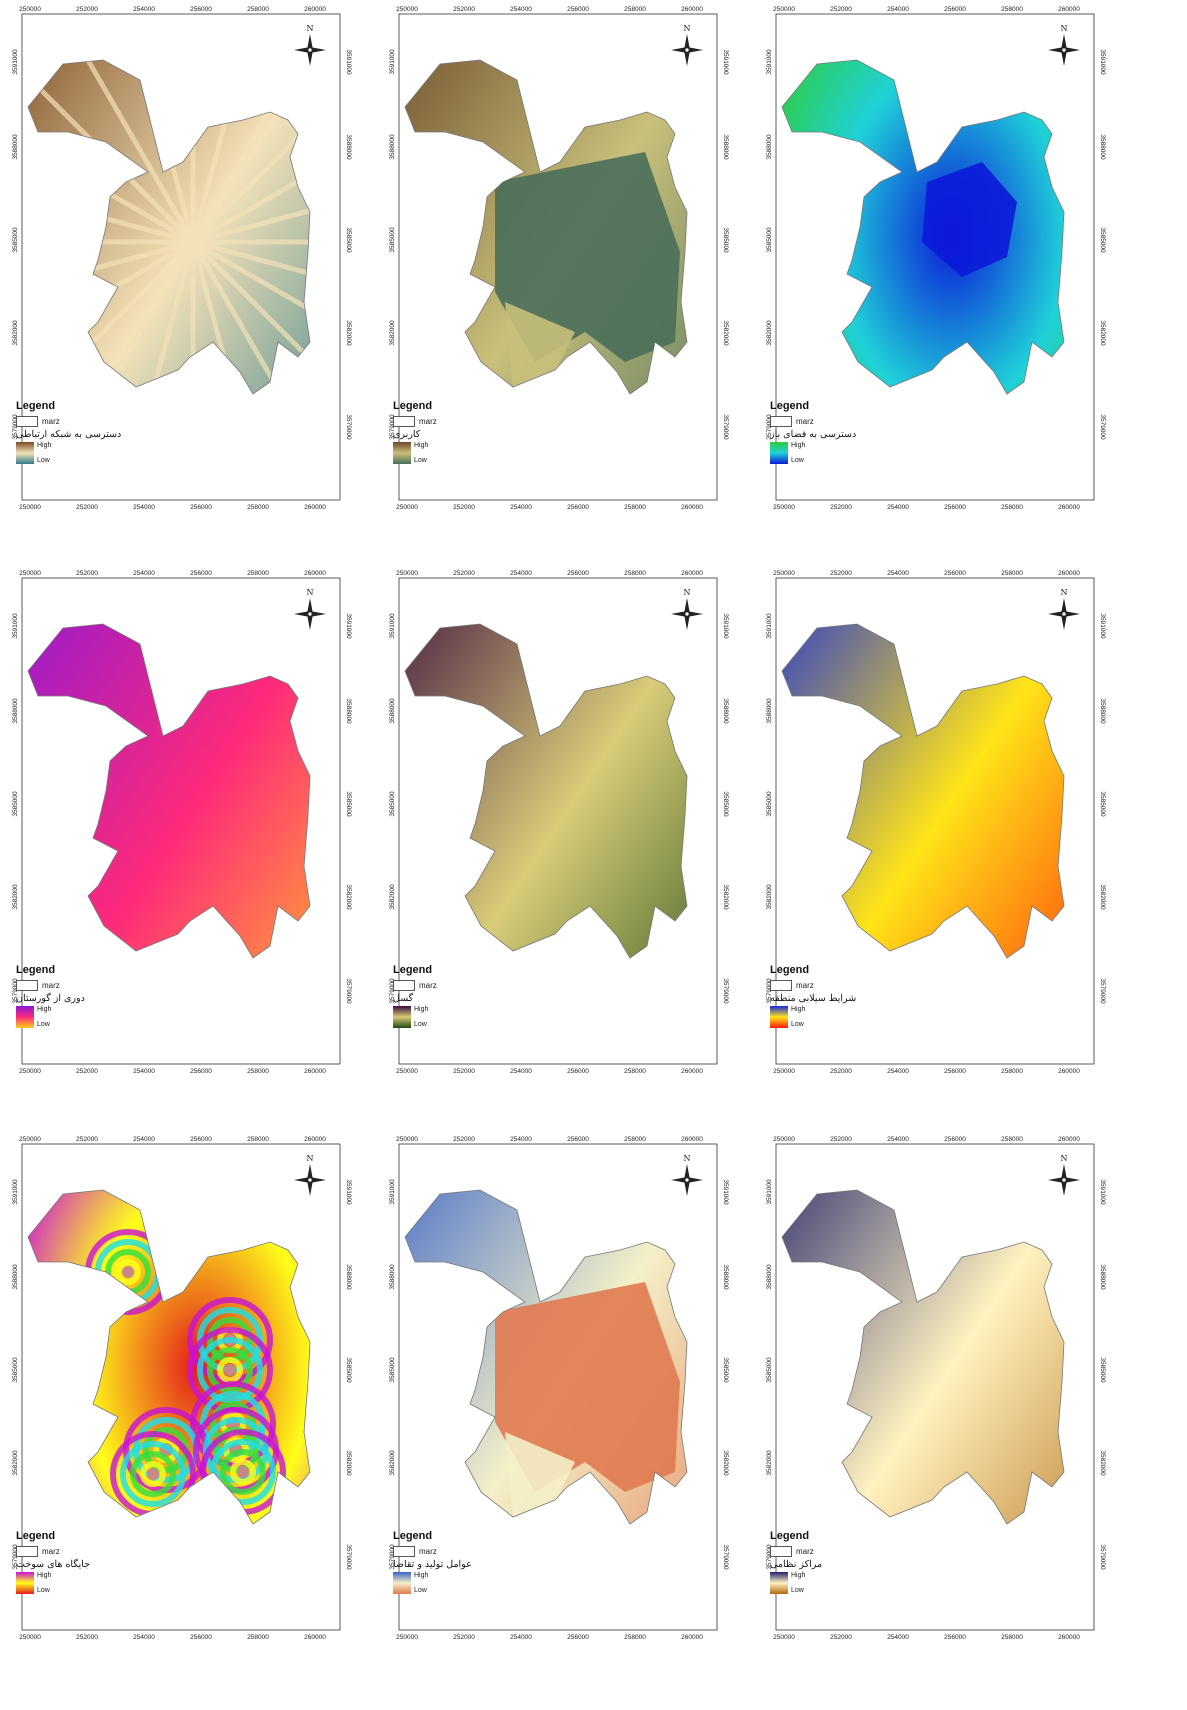  What do you see at coordinates (116, 996) in the screenshot?
I see `legend: Legend marz دوری از گورستان High Low` at bounding box center [116, 996].